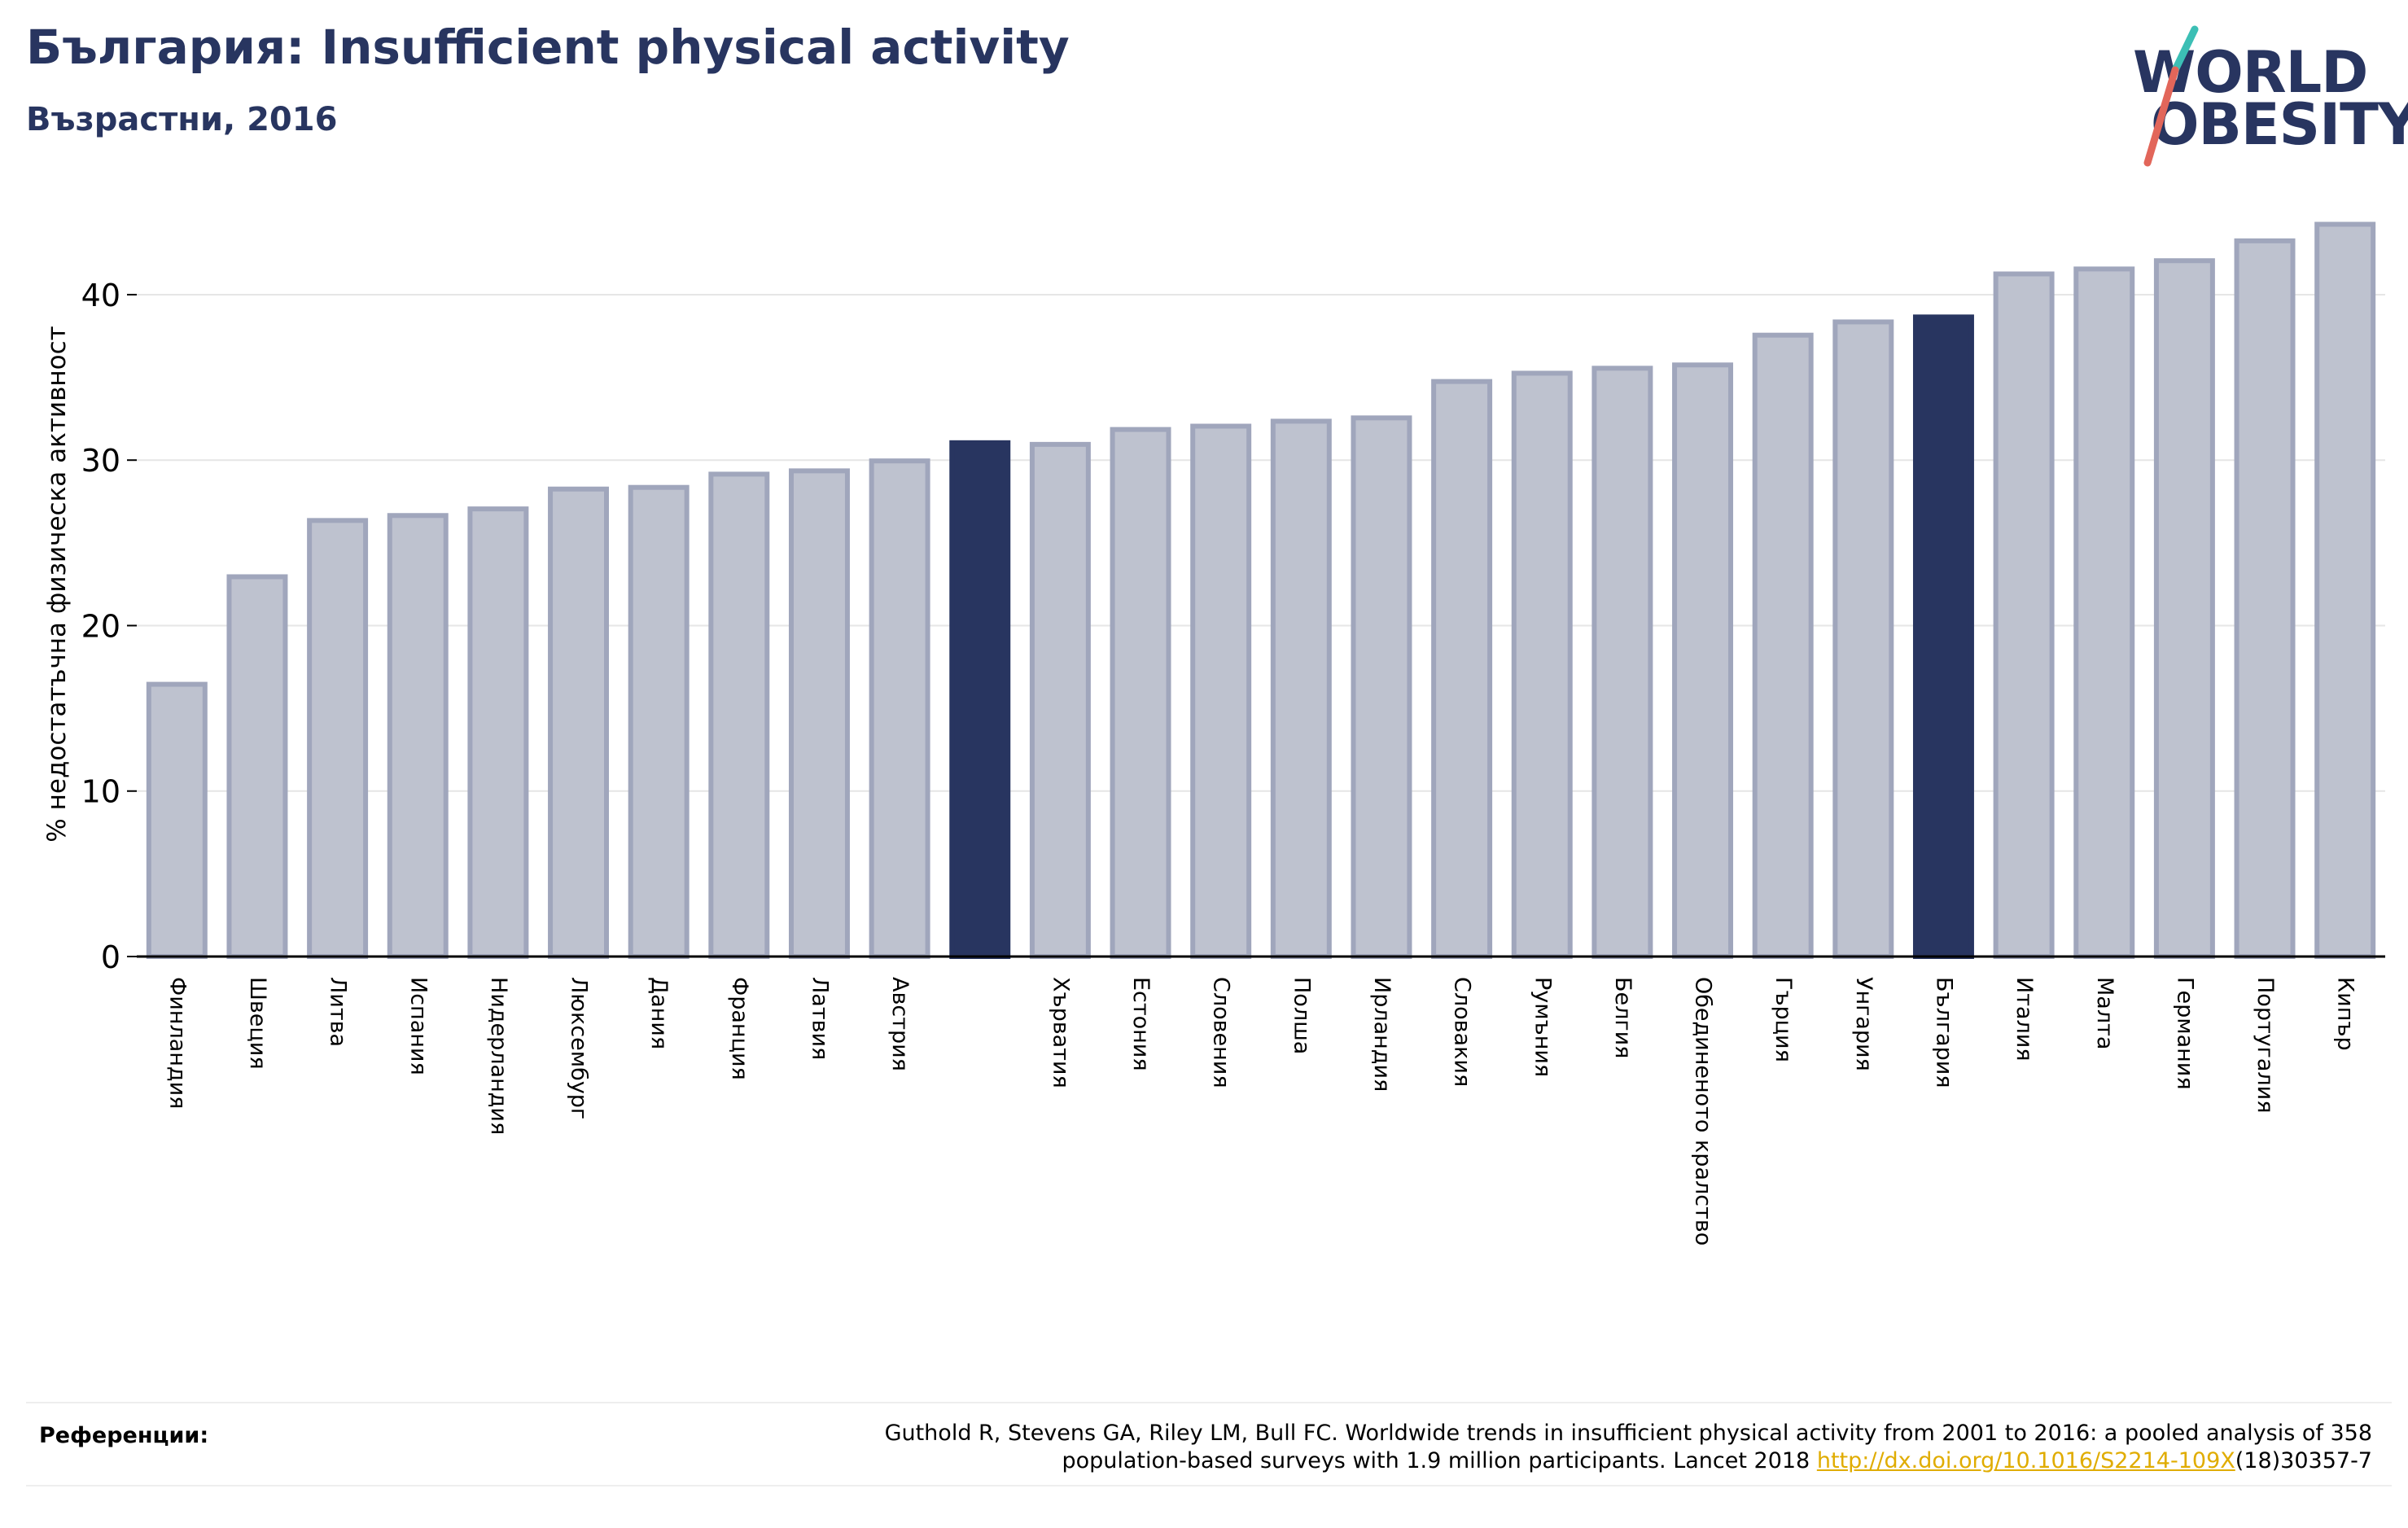 The height and width of the screenshot is (1528, 2408). Describe the element at coordinates (2105, 1013) in the screenshot. I see `x-tick-label: Малта` at that location.